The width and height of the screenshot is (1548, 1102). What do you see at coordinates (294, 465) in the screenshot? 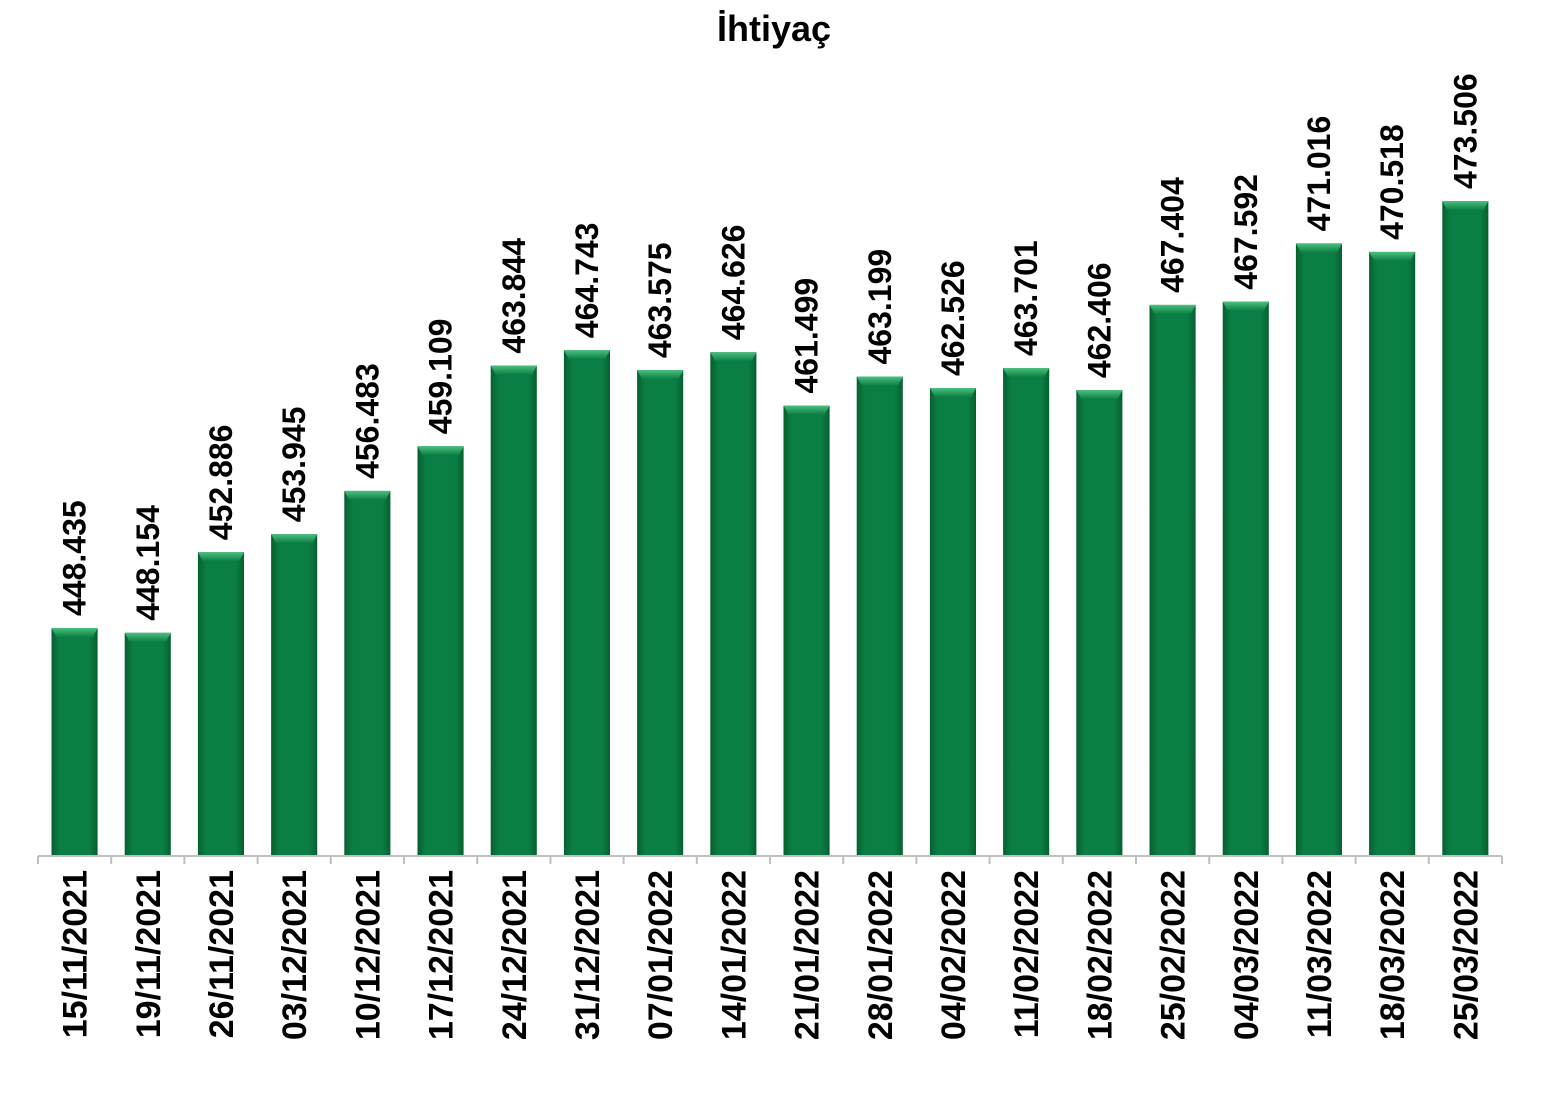
I see `value-label-4: 453.945` at bounding box center [294, 465].